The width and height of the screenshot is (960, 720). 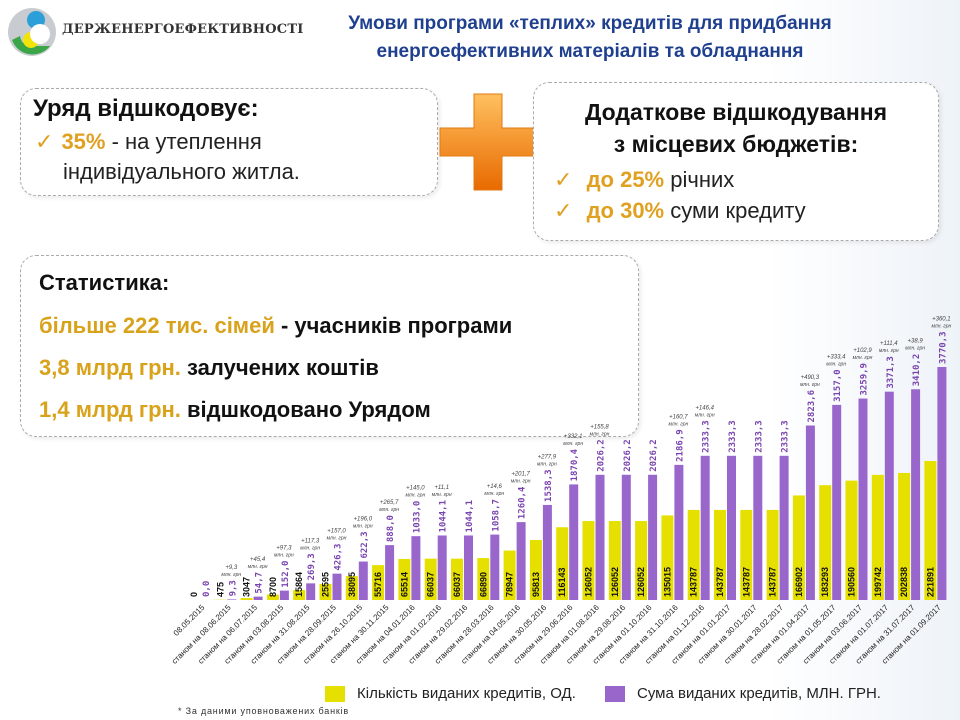 I want to click on item-value: до 25%, so click(x=625, y=179).